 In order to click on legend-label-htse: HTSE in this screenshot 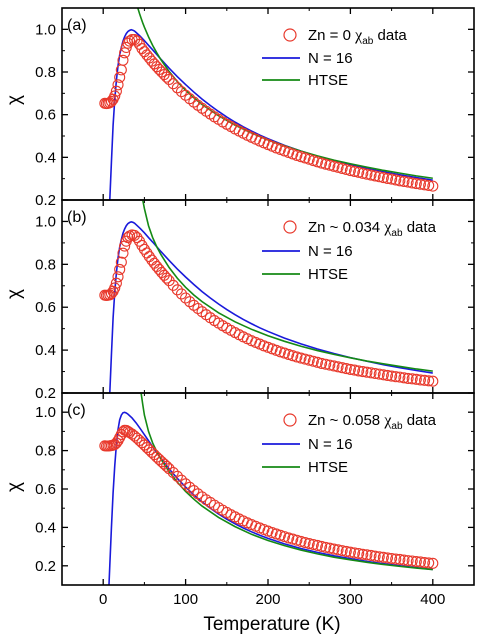, I will do `click(328, 274)`.